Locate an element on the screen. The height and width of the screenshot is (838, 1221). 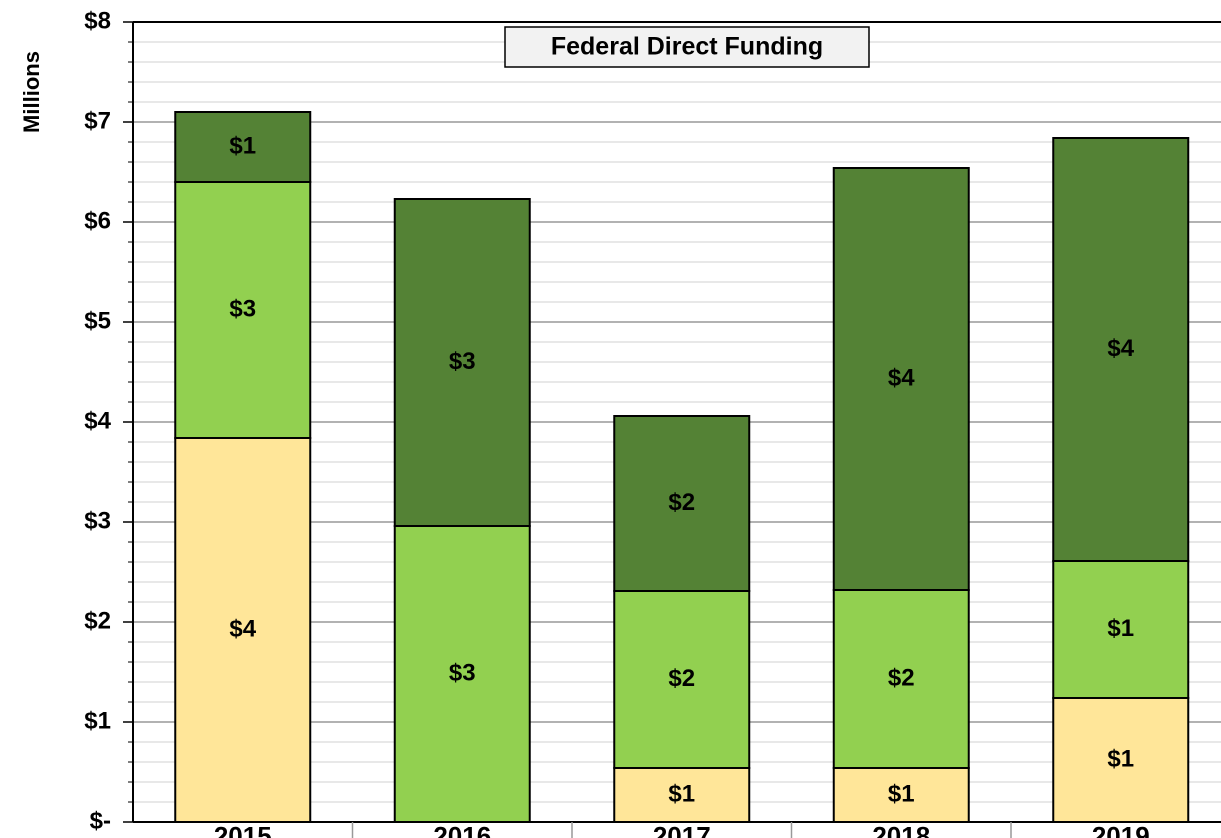
x-tick-label: 2016 is located at coordinates (462, 829).